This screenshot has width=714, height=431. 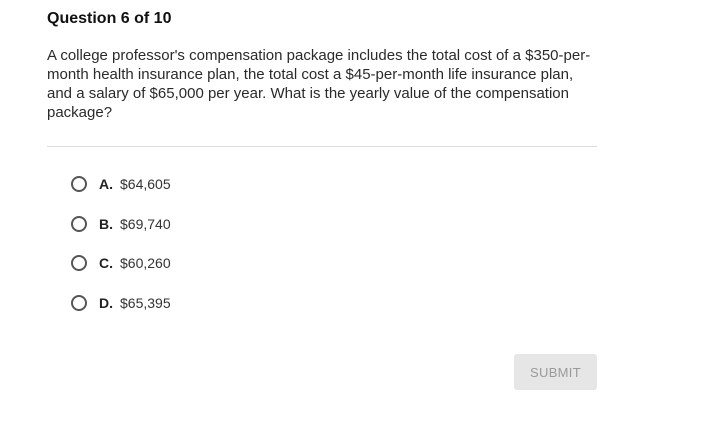 I want to click on option-letter: D., so click(x=106, y=302).